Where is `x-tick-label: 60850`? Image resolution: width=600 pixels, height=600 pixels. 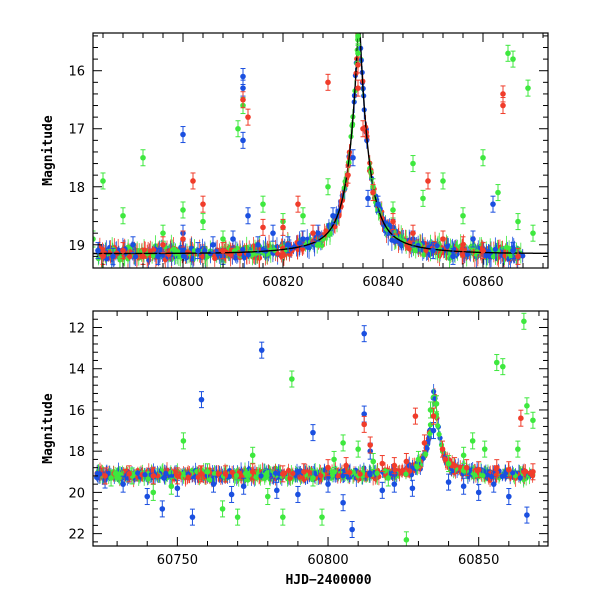
x-tick-label: 60850 is located at coordinates (478, 560).